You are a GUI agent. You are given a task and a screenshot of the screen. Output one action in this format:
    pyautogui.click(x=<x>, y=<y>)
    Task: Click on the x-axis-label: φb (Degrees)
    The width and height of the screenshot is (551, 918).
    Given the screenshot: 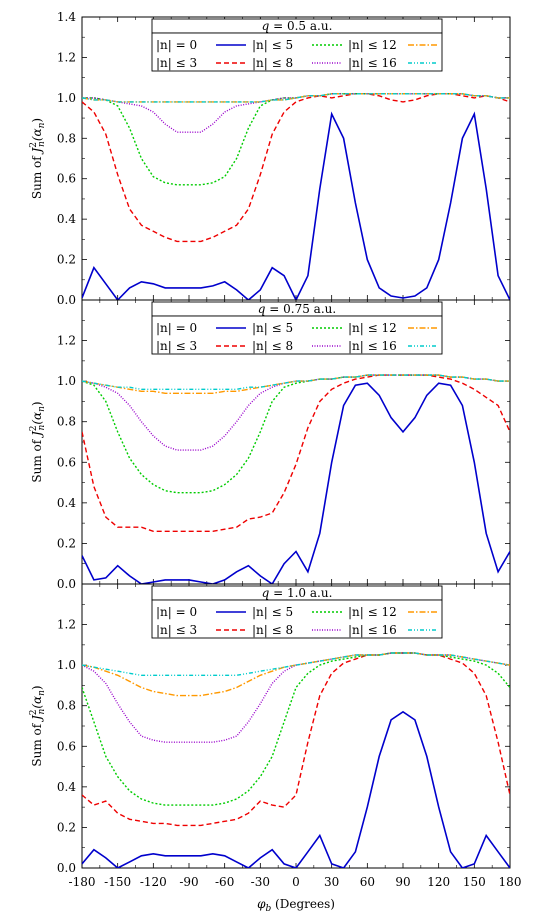 What is the action you would take?
    pyautogui.click(x=296, y=905)
    